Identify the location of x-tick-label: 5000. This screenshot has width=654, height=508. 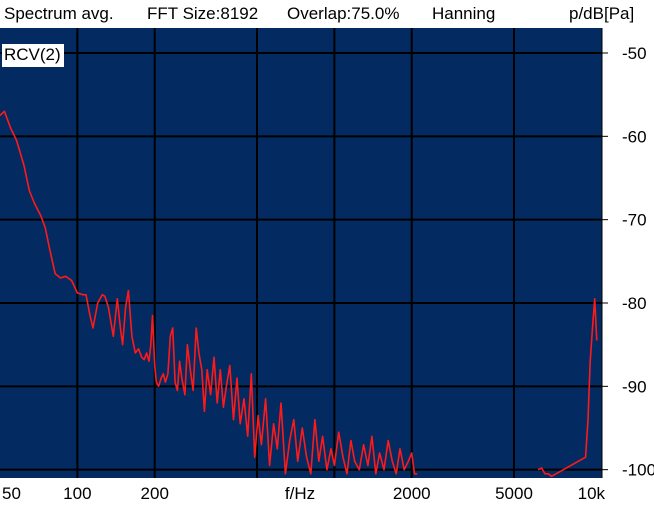
(514, 493).